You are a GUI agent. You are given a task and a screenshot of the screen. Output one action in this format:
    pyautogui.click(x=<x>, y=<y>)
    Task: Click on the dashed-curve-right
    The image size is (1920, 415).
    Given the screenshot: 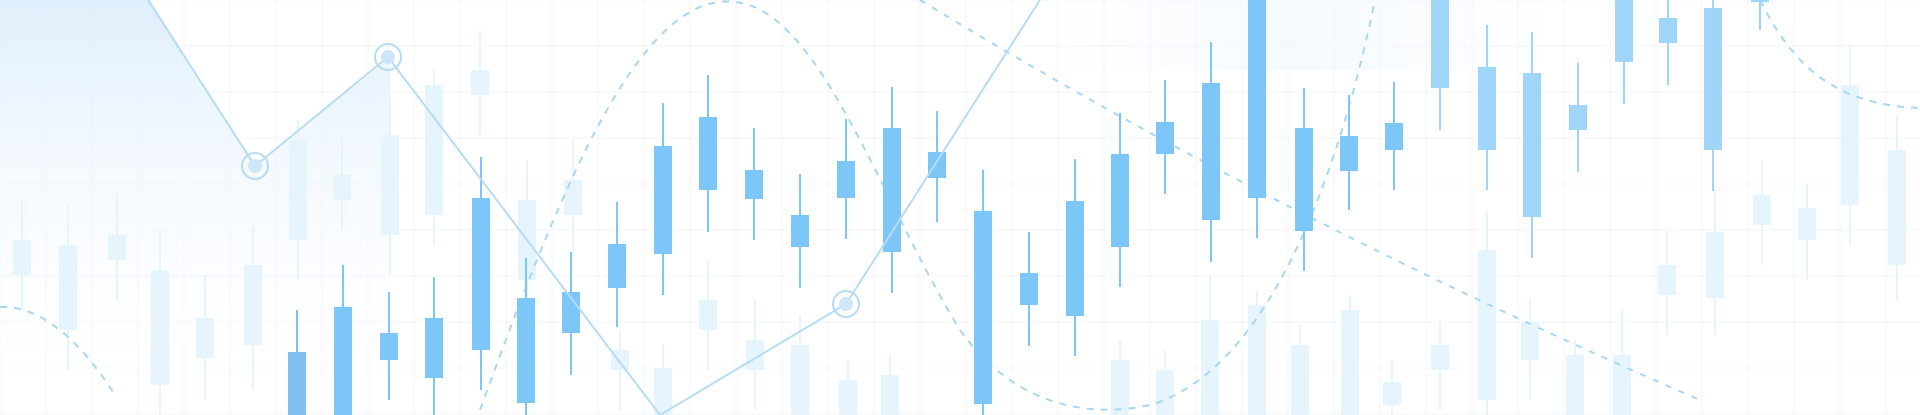 What is the action you would take?
    pyautogui.click(x=1839, y=54)
    